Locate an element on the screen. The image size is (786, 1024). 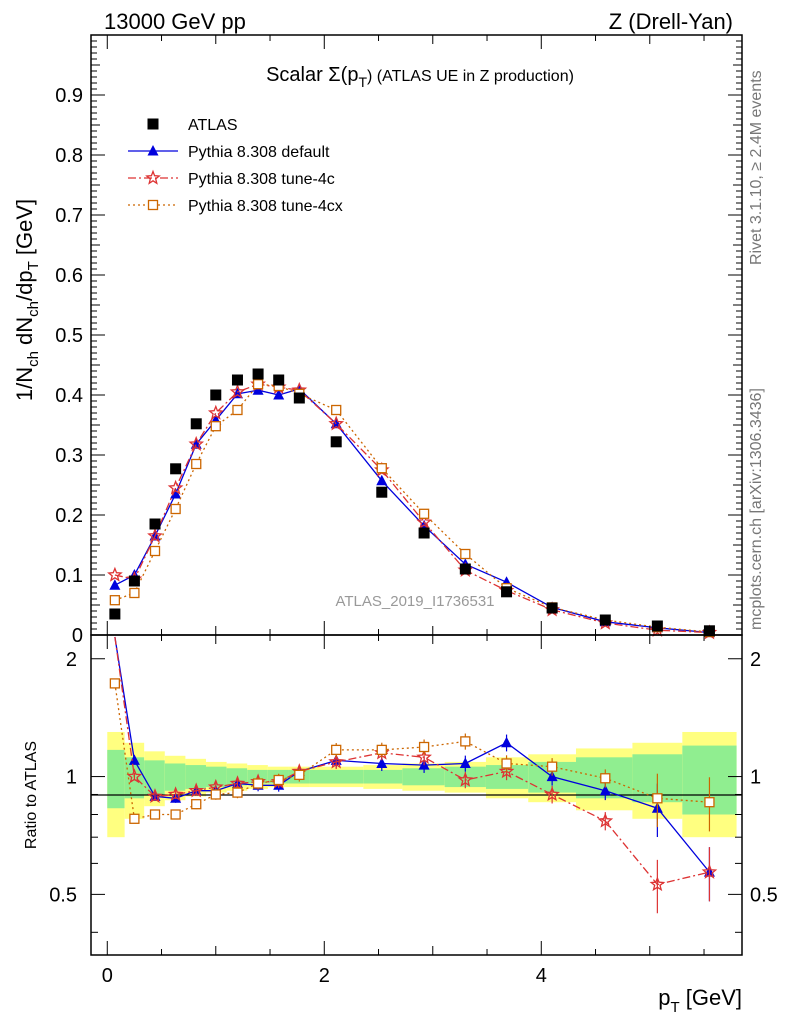
y-tick-label: 0.3 is located at coordinates (69, 456).